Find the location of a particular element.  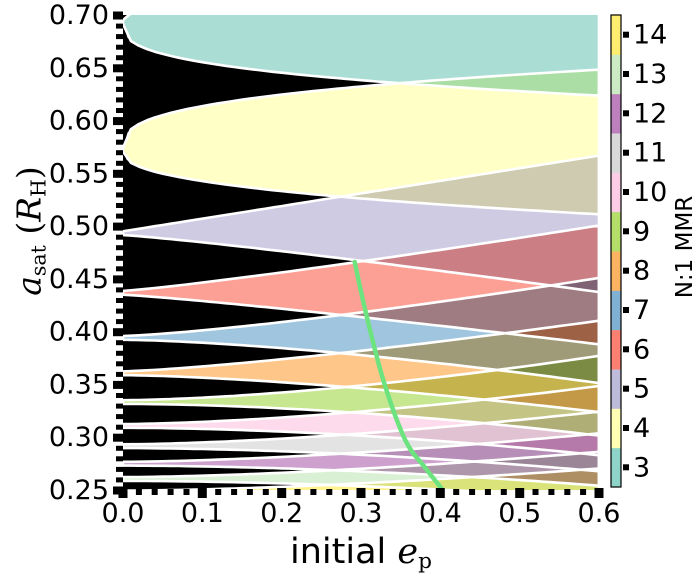

colorbar-tick-label: 10 is located at coordinates (650, 192).